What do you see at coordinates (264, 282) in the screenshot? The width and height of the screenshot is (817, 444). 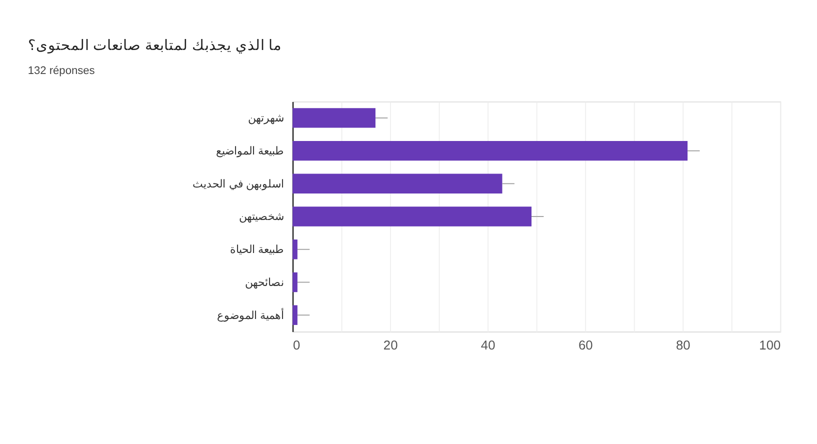 I see `y-tick-label: نصائحهن` at bounding box center [264, 282].